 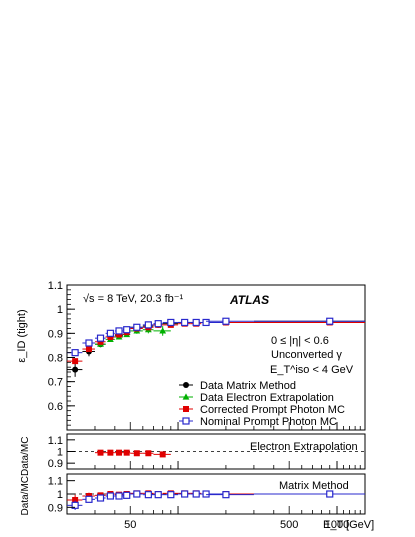 I want to click on legend-label: Corrected Prompt Photon MC, so click(x=272, y=410).